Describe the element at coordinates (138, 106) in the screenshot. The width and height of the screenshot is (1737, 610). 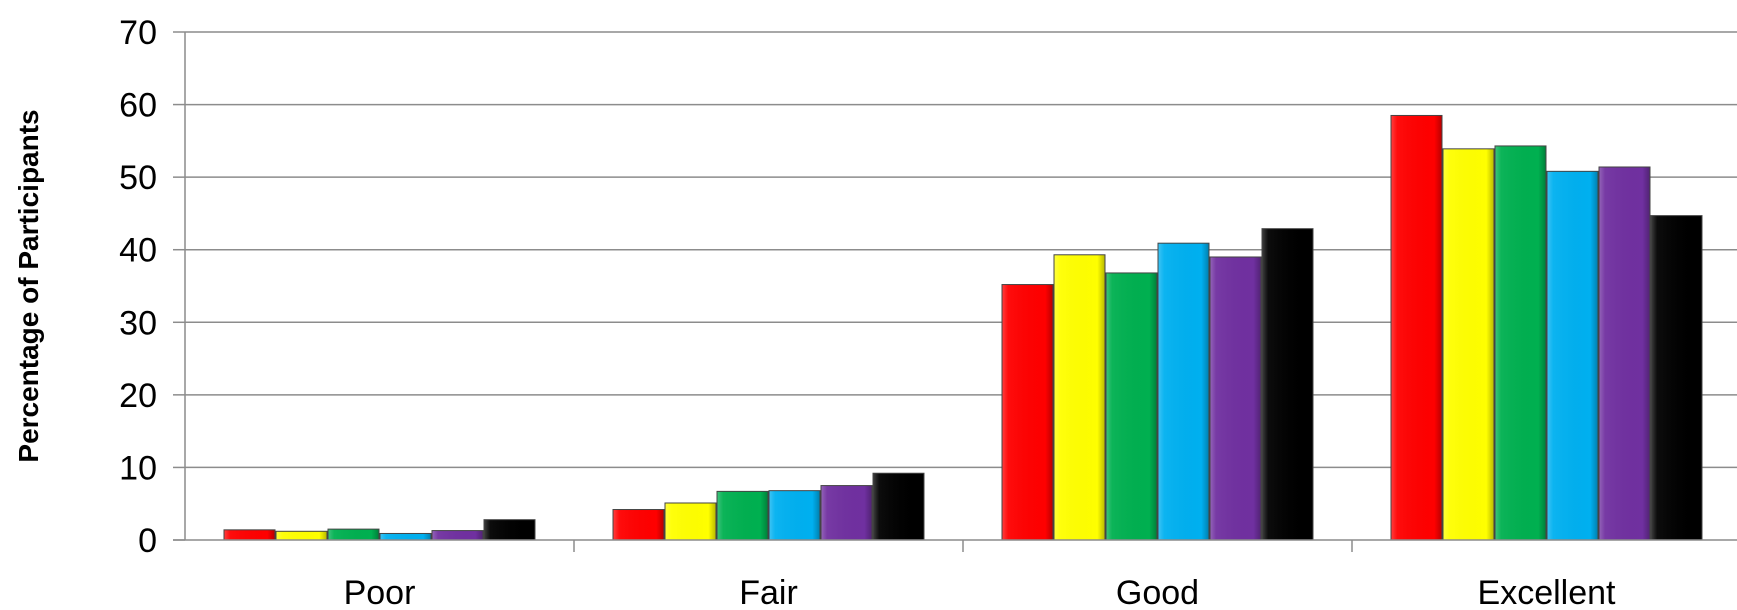
I see `y-tick-label: 60` at that location.